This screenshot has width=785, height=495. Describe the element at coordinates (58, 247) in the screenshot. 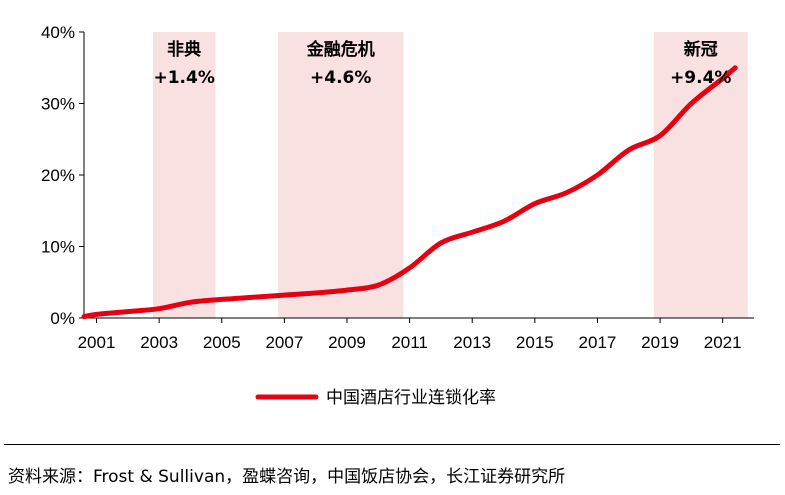

I see `y-tick-label: 10%` at that location.